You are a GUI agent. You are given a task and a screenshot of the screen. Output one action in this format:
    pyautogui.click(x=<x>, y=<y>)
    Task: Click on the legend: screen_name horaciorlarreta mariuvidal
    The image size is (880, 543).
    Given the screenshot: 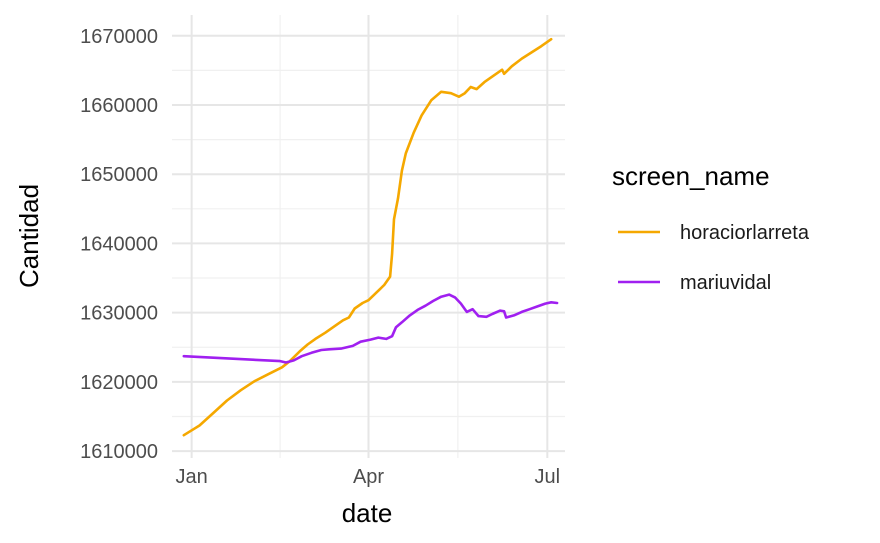 What is the action you would take?
    pyautogui.click(x=711, y=227)
    